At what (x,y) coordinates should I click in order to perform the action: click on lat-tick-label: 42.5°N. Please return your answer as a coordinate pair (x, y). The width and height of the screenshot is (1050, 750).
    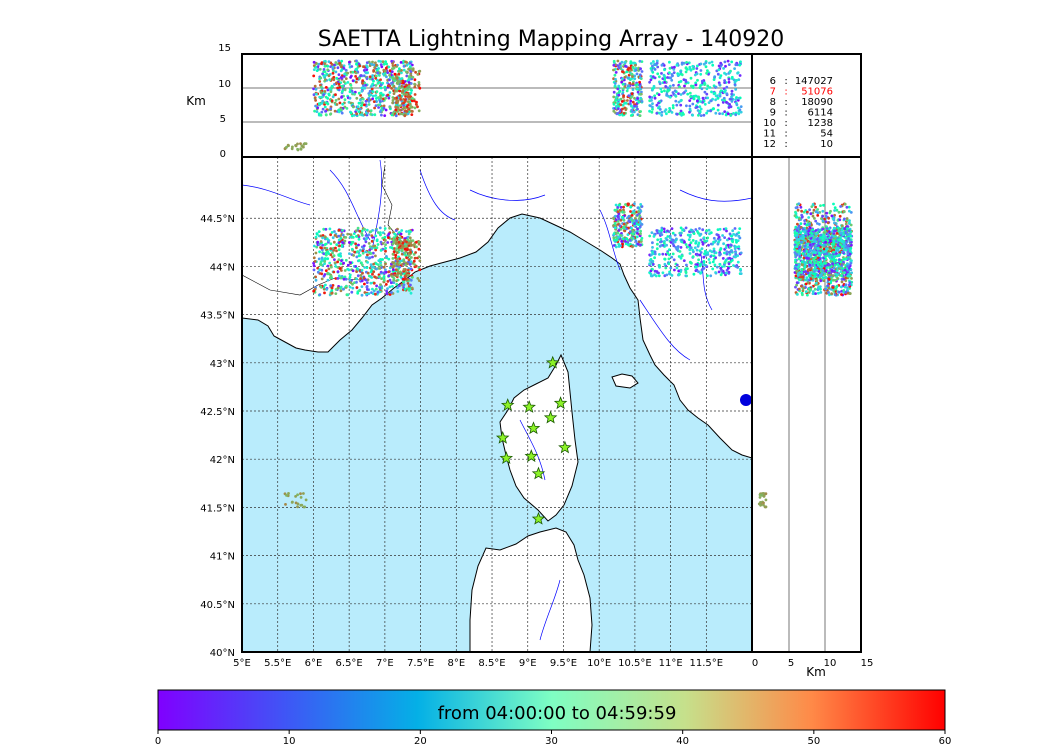
    Looking at the image, I should click on (217, 412).